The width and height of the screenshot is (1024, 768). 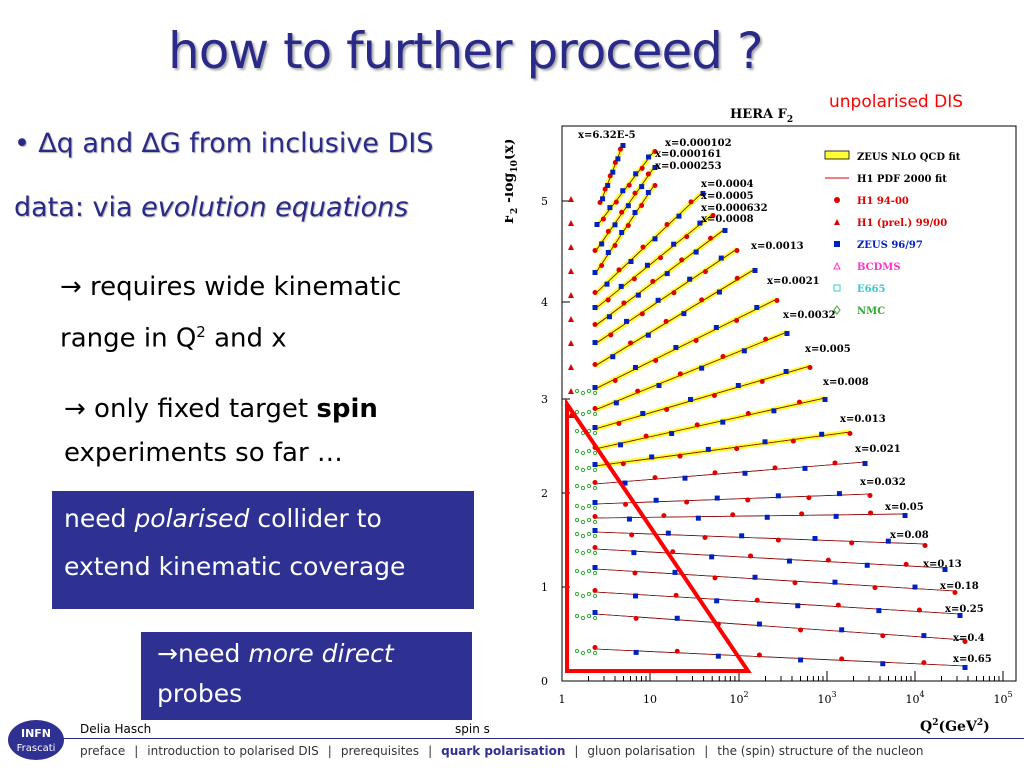 What do you see at coordinates (846, 382) in the screenshot?
I see `x-bin-label: x=0.008` at bounding box center [846, 382].